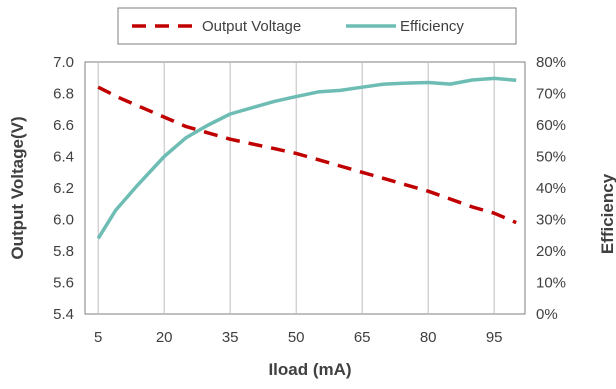 This screenshot has width=616, height=389. What do you see at coordinates (251, 26) in the screenshot?
I see `legend-label: Output Voltage` at bounding box center [251, 26].